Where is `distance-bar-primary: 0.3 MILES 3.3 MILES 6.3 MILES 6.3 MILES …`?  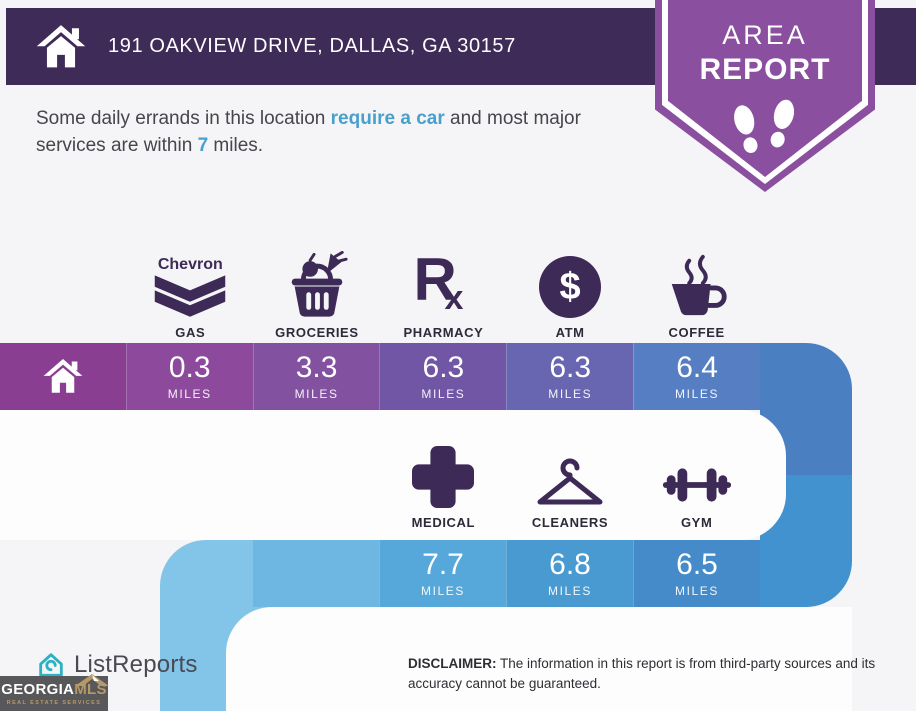 distance-bar-primary: 0.3 MILES 3.3 MILES 6.3 MILES 6.3 MILES … is located at coordinates (380, 376).